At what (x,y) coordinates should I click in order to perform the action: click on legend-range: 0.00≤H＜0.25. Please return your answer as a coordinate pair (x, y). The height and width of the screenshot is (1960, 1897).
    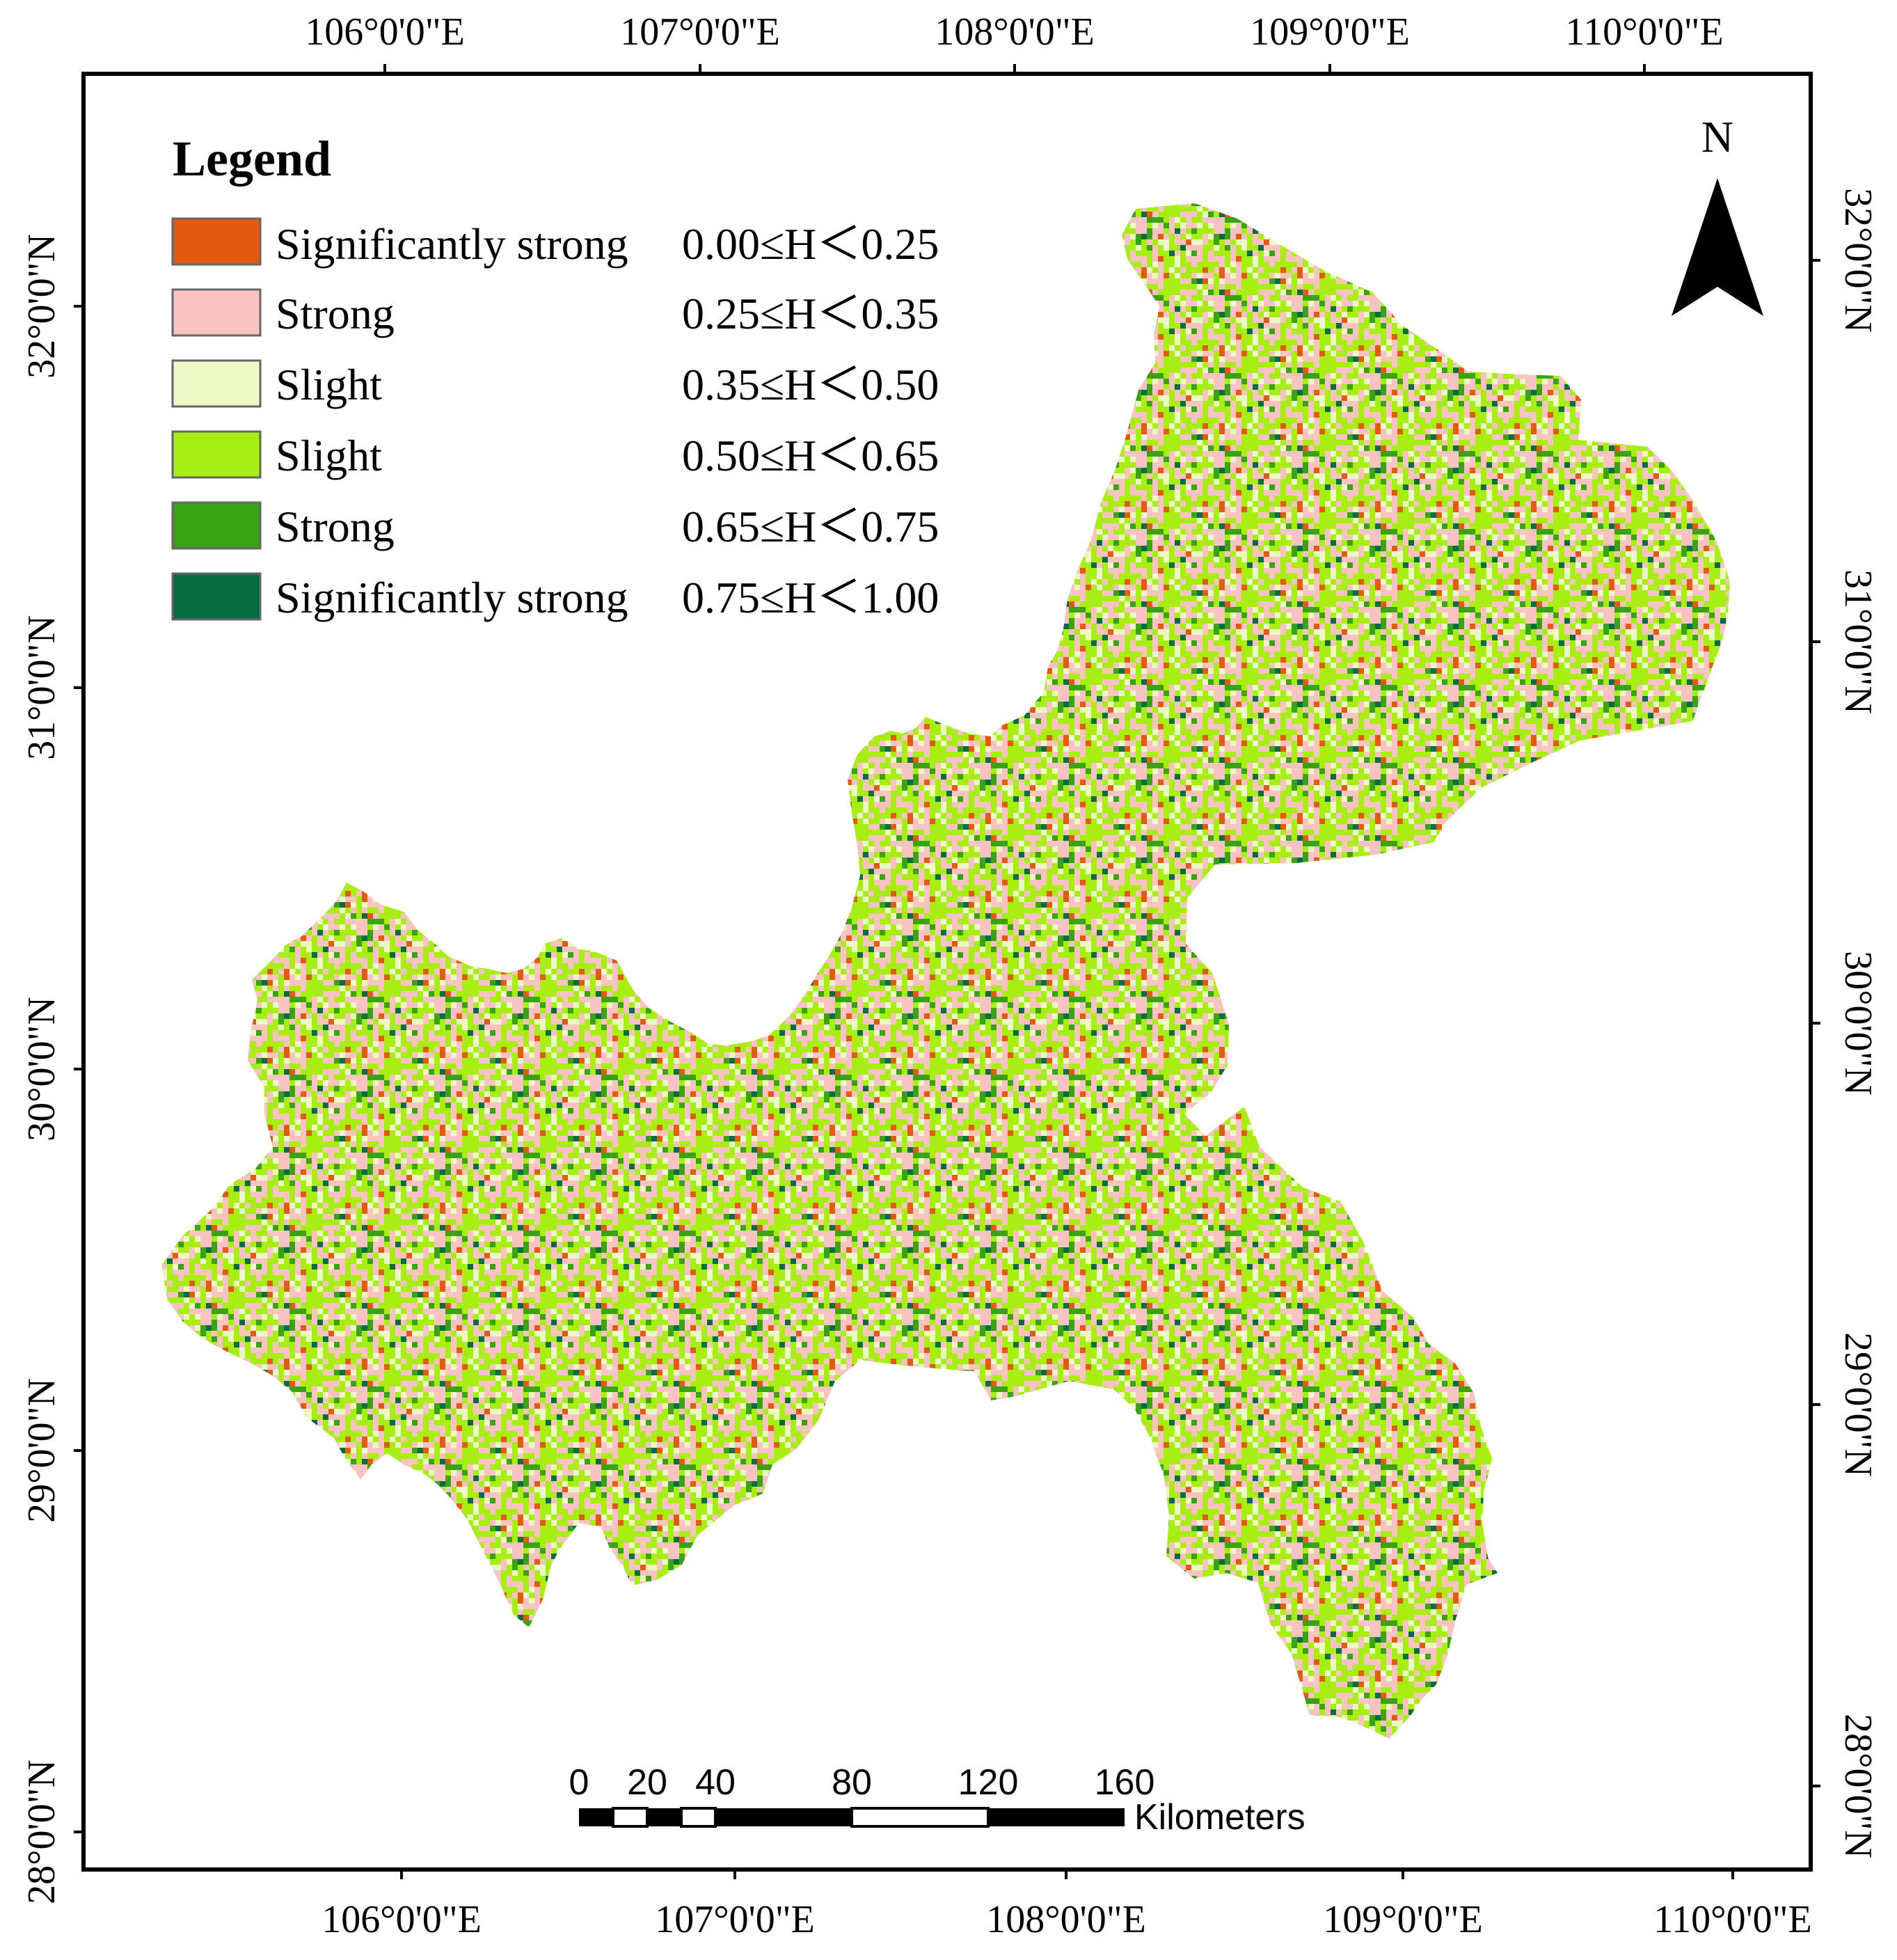
    Looking at the image, I should click on (811, 244).